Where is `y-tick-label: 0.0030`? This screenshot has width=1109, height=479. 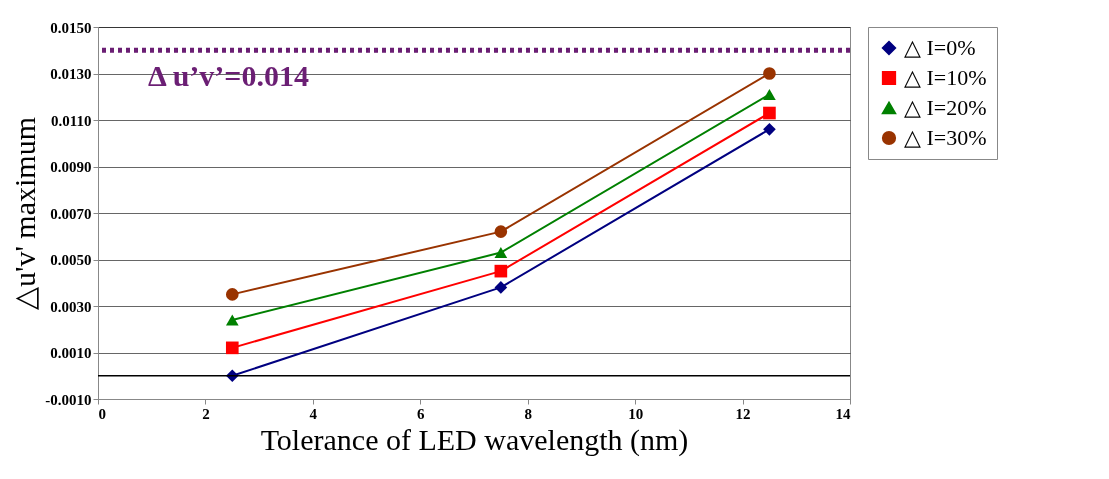 y-tick-label: 0.0030 is located at coordinates (71, 306).